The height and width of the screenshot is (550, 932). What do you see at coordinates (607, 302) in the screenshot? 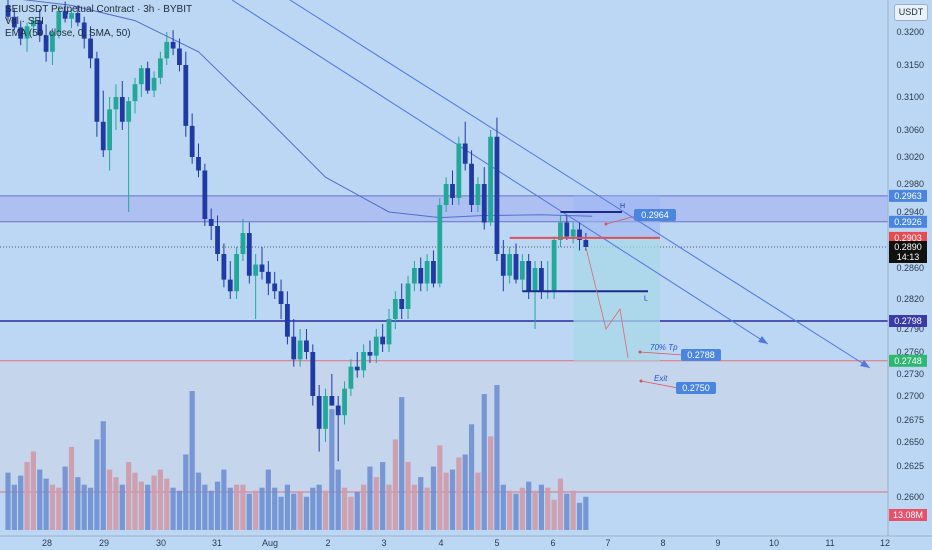
I see `projected-path` at bounding box center [607, 302].